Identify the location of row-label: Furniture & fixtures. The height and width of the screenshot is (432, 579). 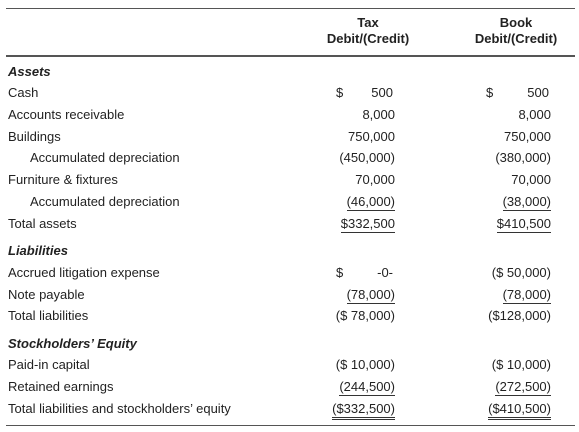
(63, 179).